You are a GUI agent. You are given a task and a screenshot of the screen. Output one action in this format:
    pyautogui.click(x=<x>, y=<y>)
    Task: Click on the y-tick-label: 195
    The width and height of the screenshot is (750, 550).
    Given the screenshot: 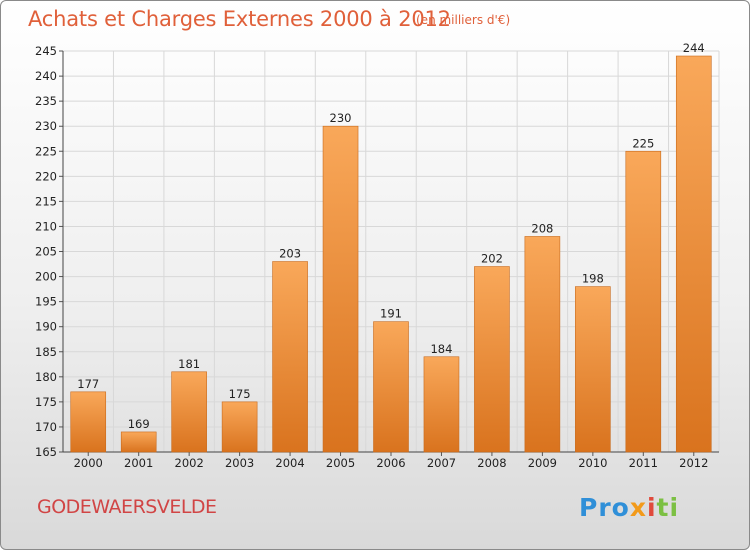 What is the action you would take?
    pyautogui.click(x=46, y=302)
    